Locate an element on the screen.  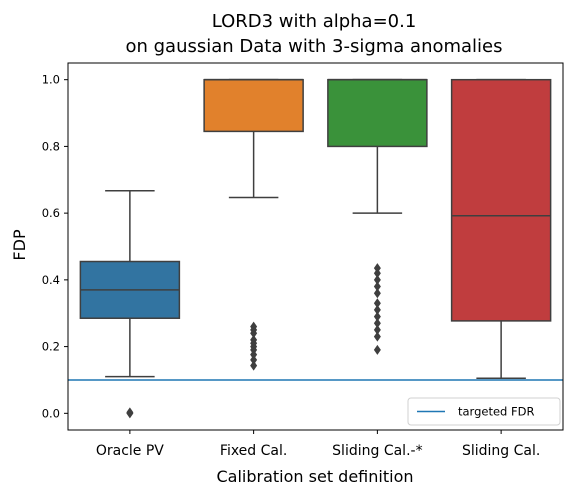
legend: targeted FDR is located at coordinates (484, 411).